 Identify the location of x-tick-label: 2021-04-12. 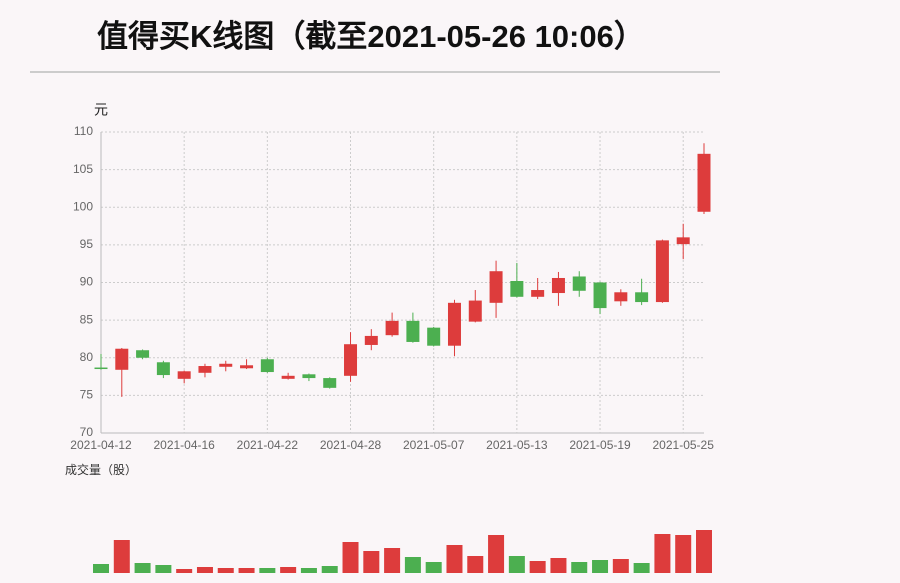
(101, 445).